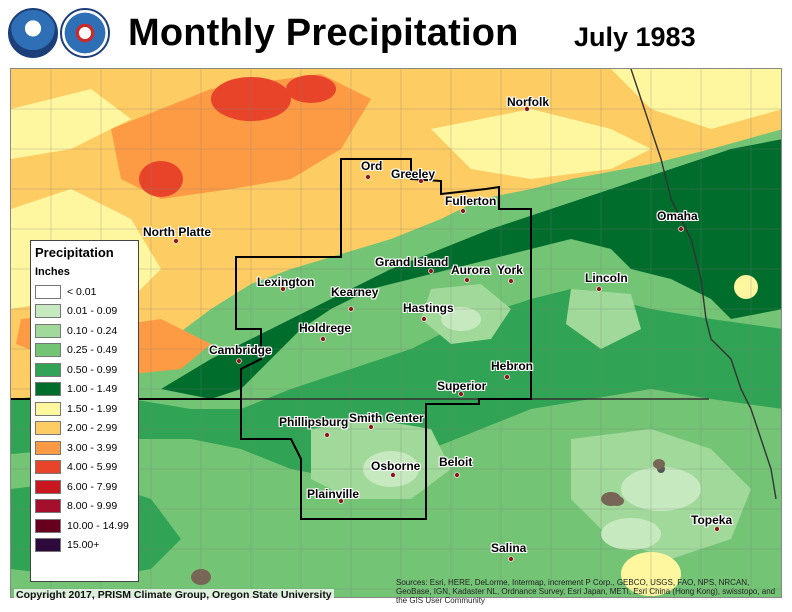 The width and height of the screenshot is (792, 612). I want to click on legend-label: 1.00 - 1.49, so click(92, 389).